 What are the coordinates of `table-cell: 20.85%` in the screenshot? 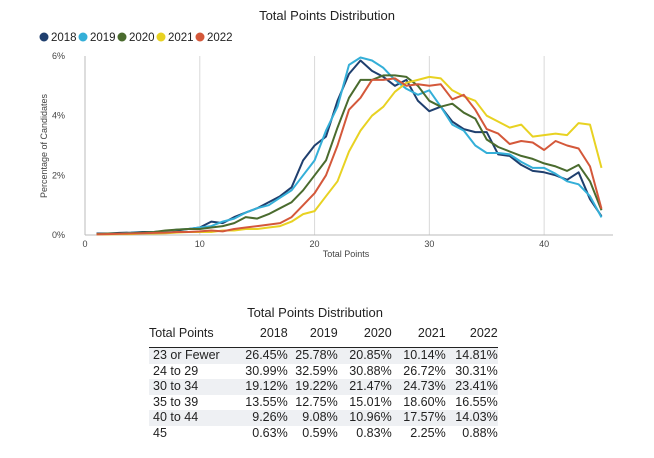 It's located at (364, 355).